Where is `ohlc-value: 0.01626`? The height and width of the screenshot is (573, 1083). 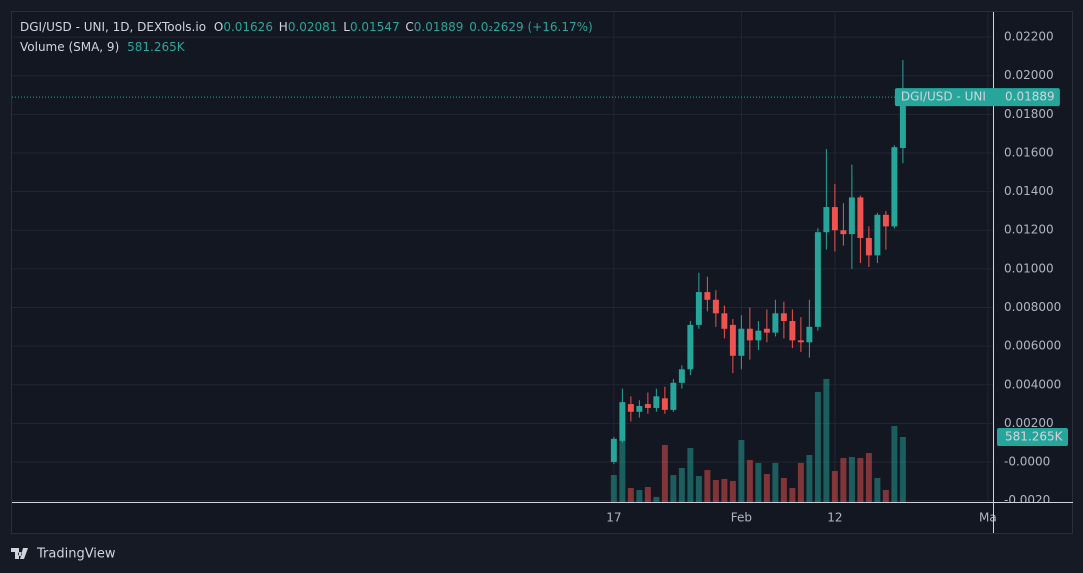
ohlc-value: 0.01626 is located at coordinates (248, 27).